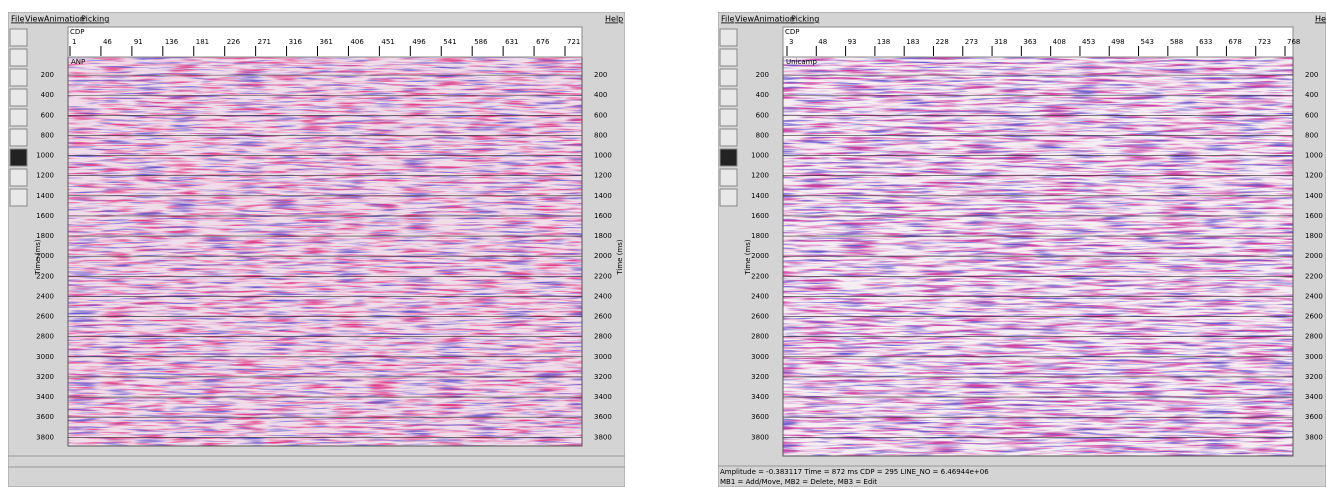 The width and height of the screenshot is (1326, 487). Describe the element at coordinates (1293, 42) in the screenshot. I see `x-tick-label: 768` at that location.